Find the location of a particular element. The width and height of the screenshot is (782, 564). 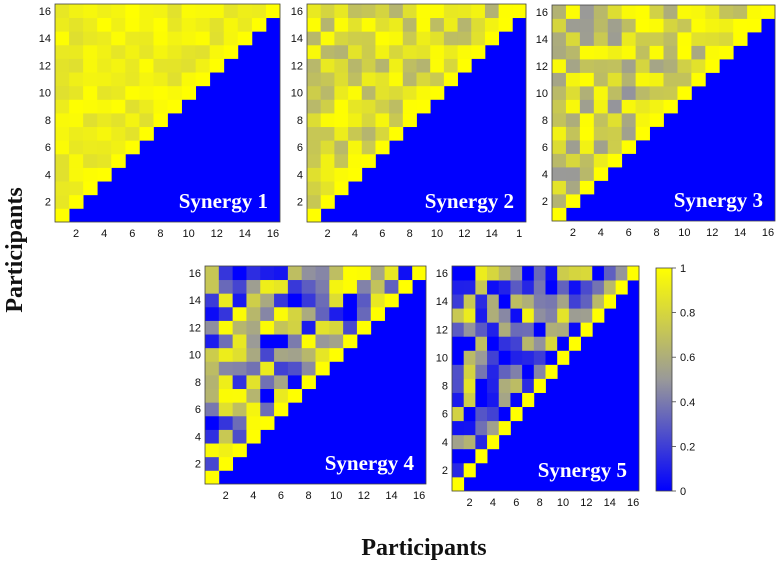

x-axis-title: Participants is located at coordinates (423, 548).